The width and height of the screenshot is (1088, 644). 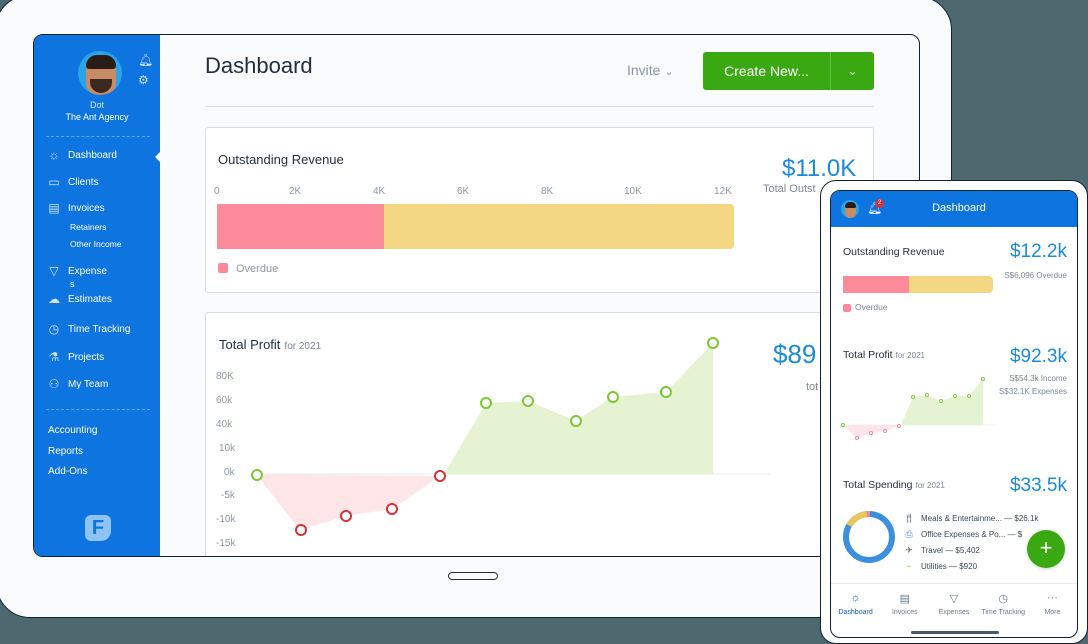 What do you see at coordinates (954, 599) in the screenshot?
I see `pizza-icon: ▽` at bounding box center [954, 599].